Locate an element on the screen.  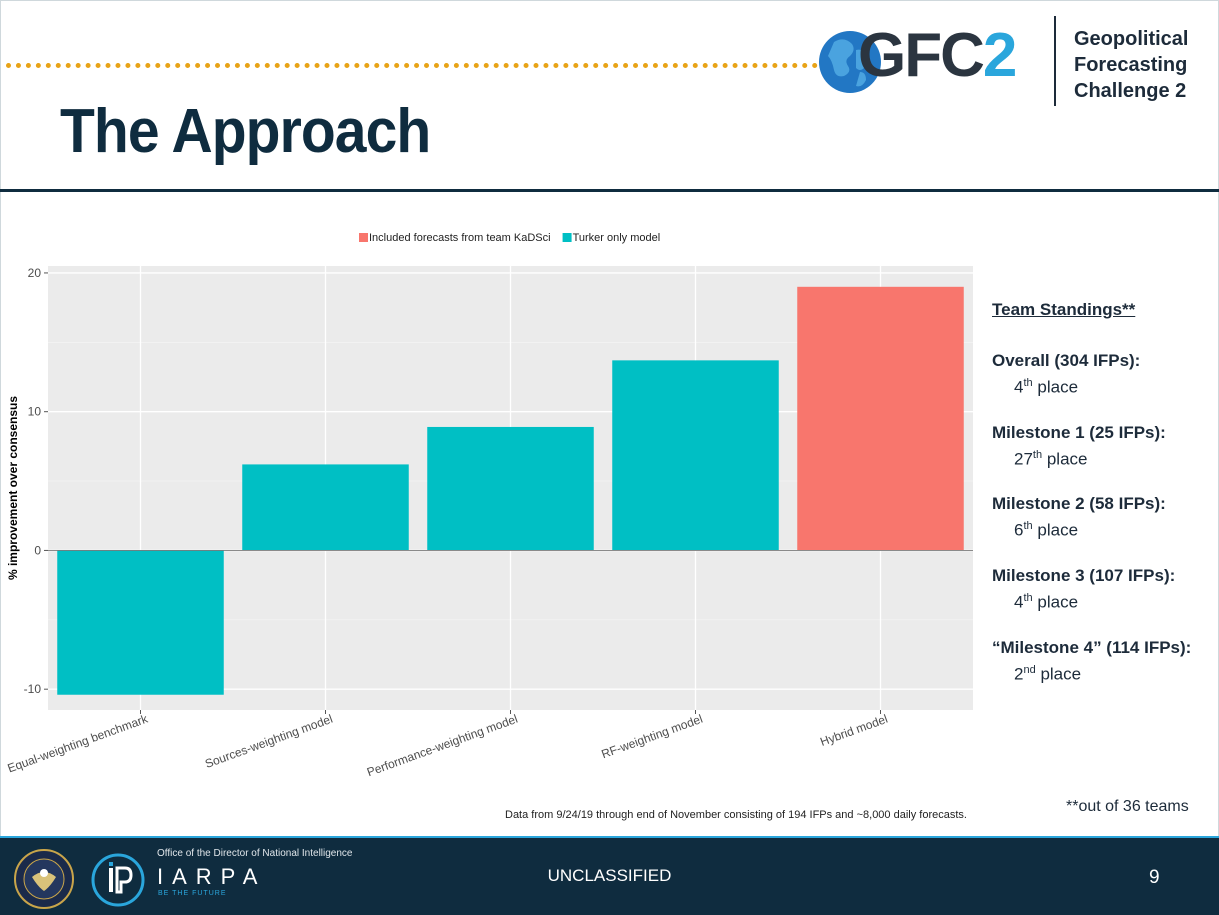
y-axis-title: % improvement over consensus is located at coordinates (13, 488).